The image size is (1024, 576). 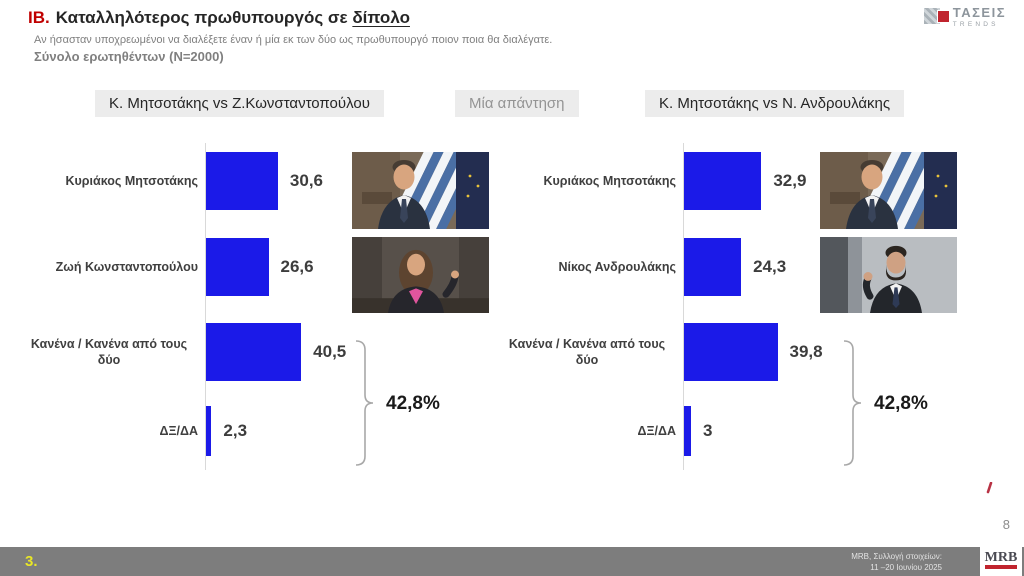 What do you see at coordinates (306, 180) in the screenshot?
I see `value-label: 30,6` at bounding box center [306, 180].